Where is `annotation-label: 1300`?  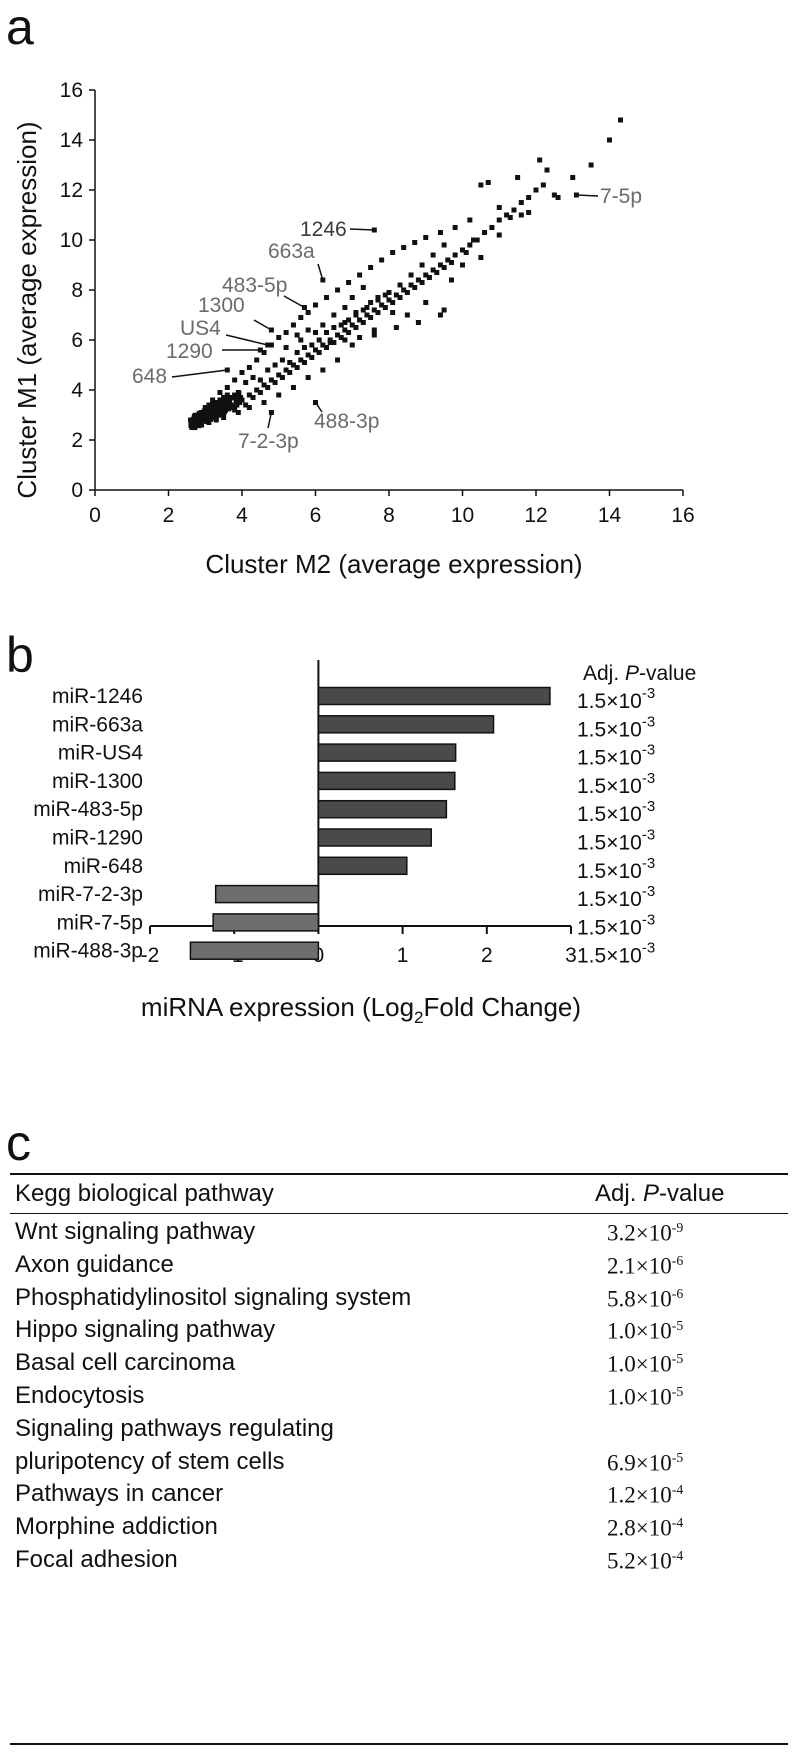
annotation-label: 1300 is located at coordinates (221, 305).